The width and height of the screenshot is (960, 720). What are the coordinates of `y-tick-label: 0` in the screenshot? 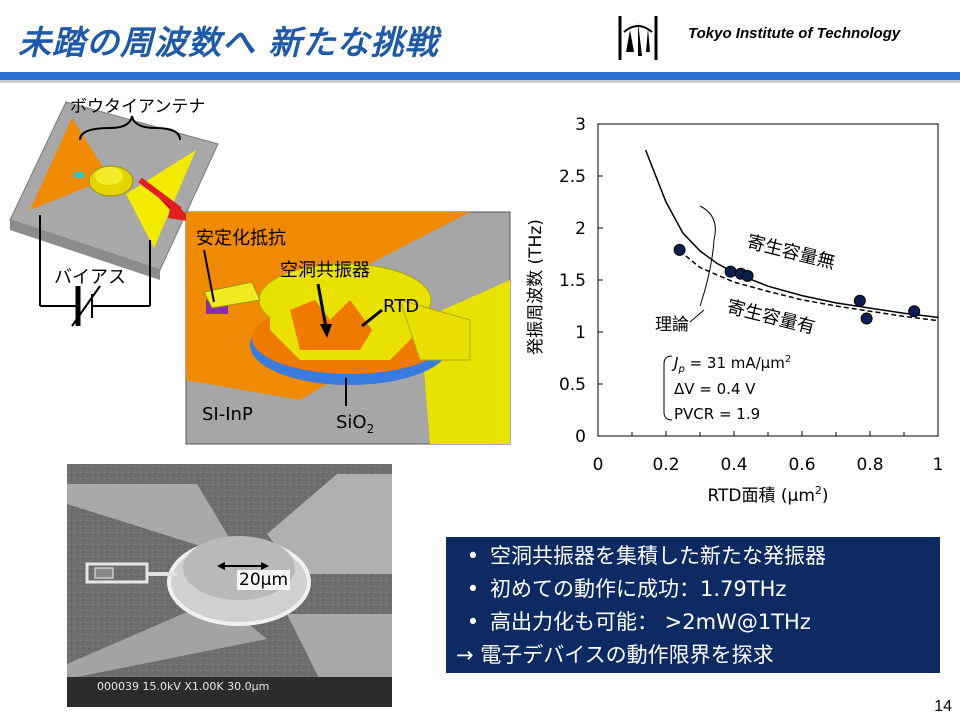 It's located at (580, 437).